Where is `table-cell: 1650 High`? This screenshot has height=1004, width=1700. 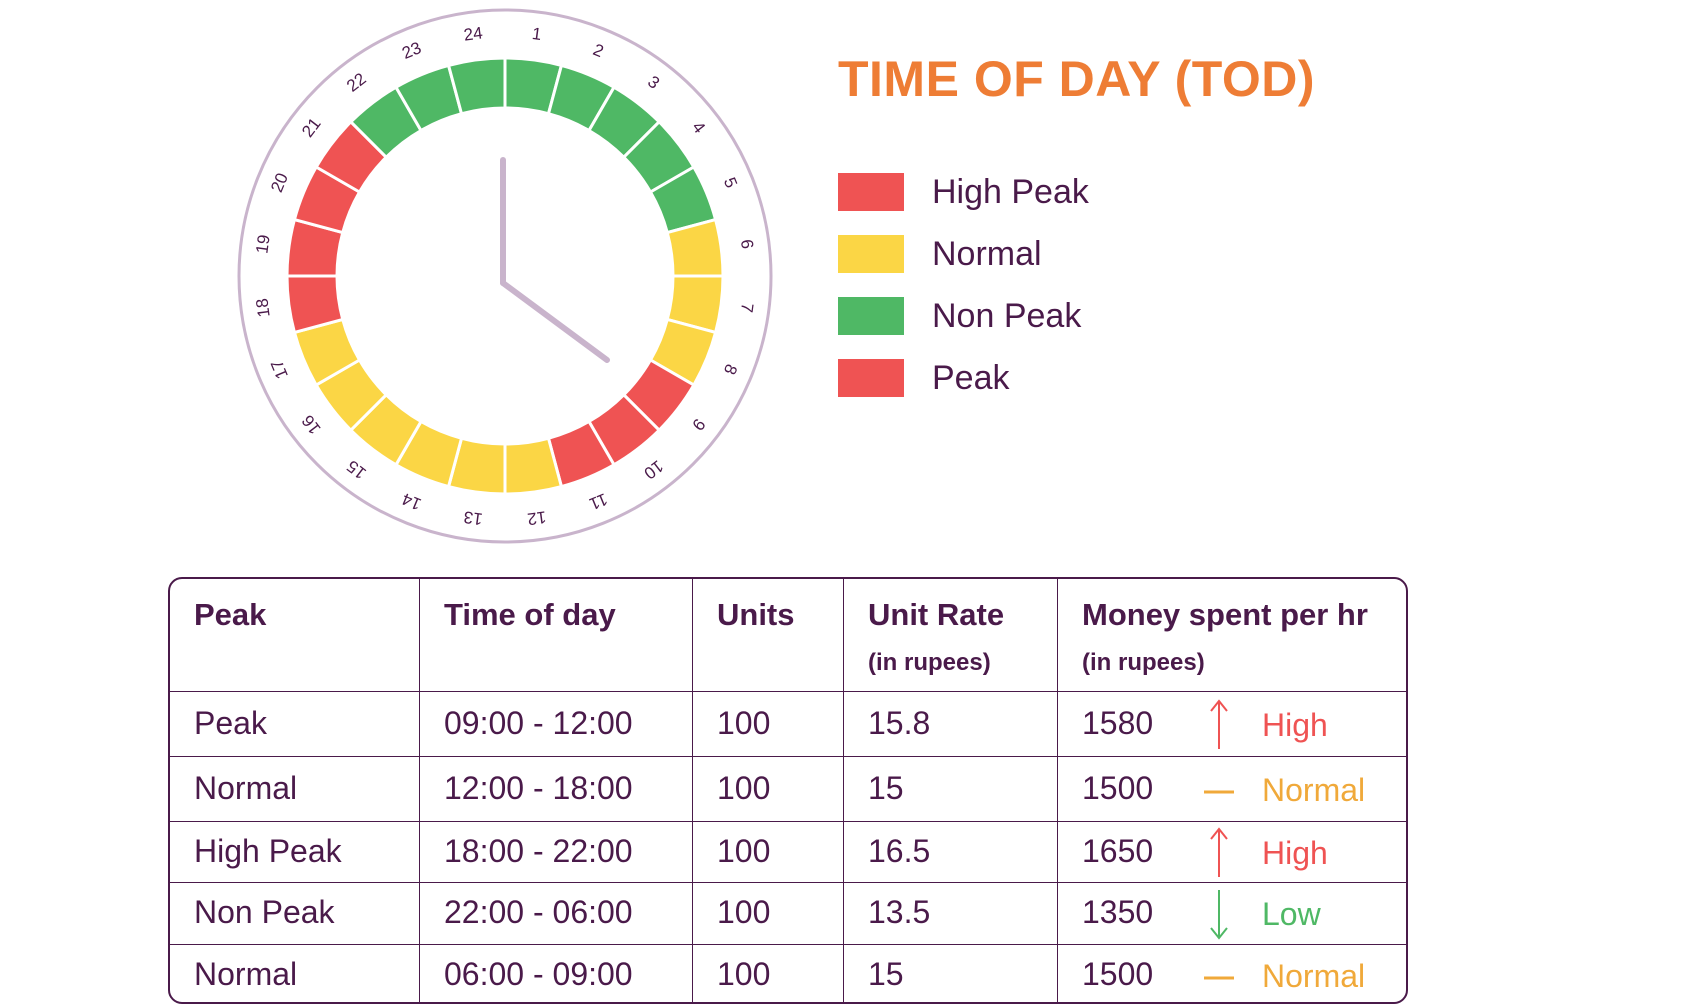
table-cell: 1650 High is located at coordinates (1232, 852).